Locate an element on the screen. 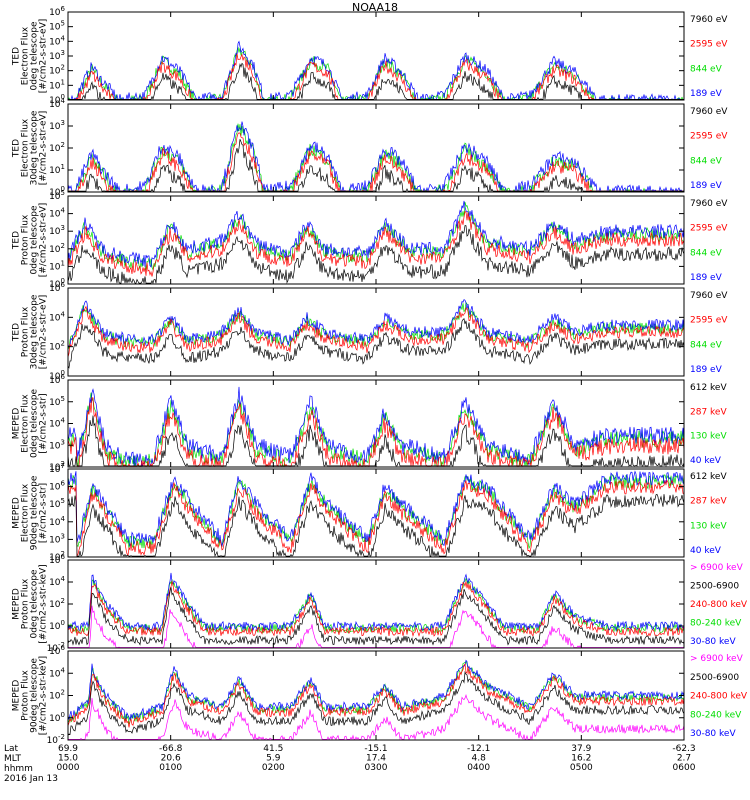  footer-tick-hhmm: 0600 is located at coordinates (684, 768).